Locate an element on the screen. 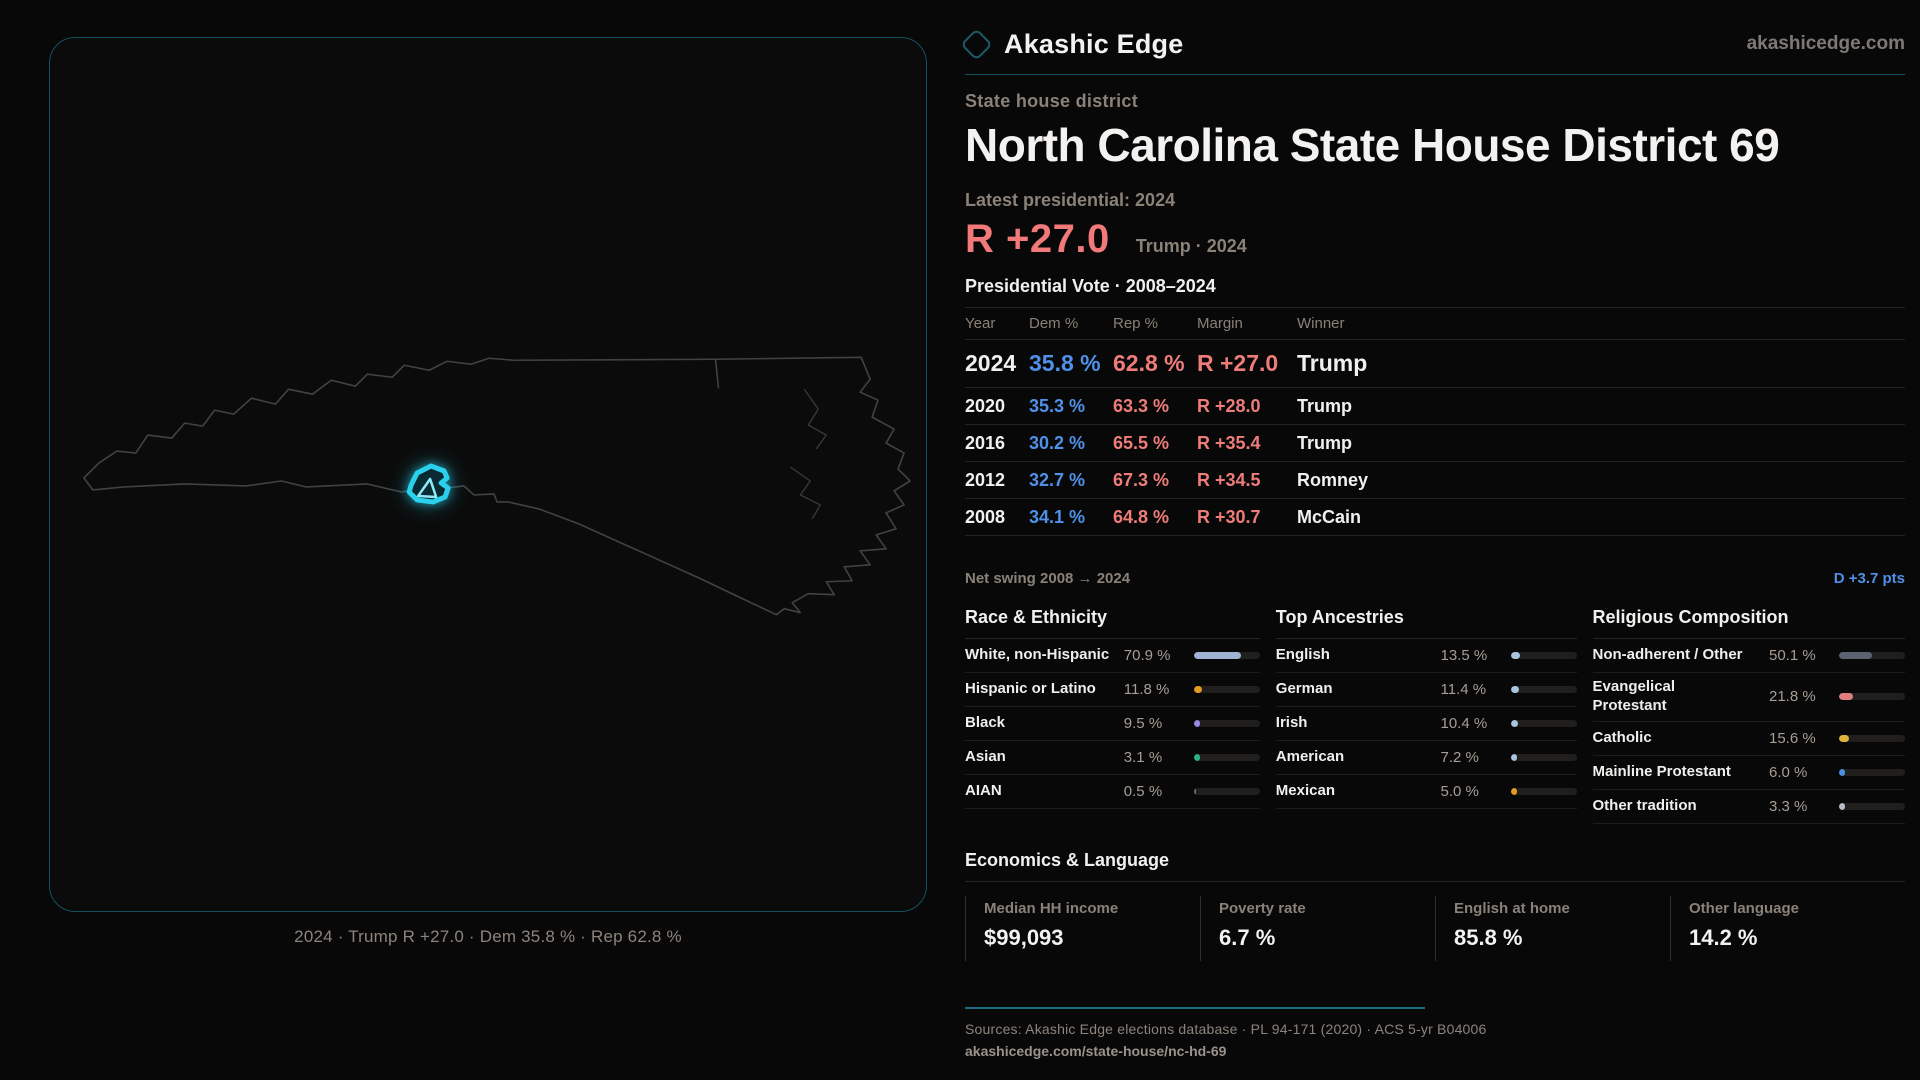 Image resolution: width=1920 pixels, height=1080 pixels. vote-col-header: Year is located at coordinates (980, 323).